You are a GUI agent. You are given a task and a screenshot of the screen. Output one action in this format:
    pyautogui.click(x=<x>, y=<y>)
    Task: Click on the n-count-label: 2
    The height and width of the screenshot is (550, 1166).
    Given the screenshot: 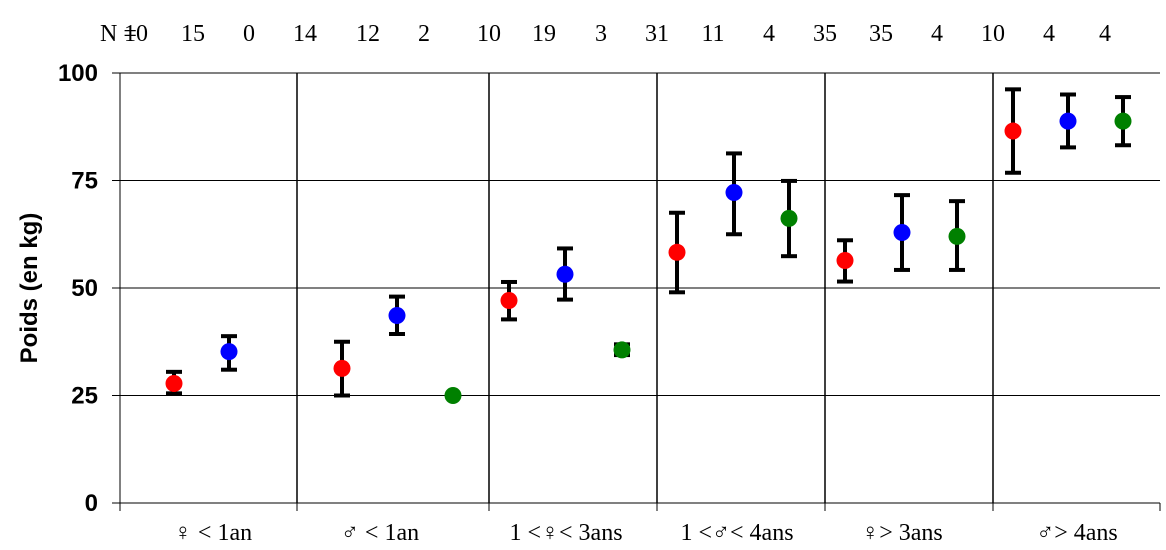 What is the action you would take?
    pyautogui.click(x=424, y=34)
    